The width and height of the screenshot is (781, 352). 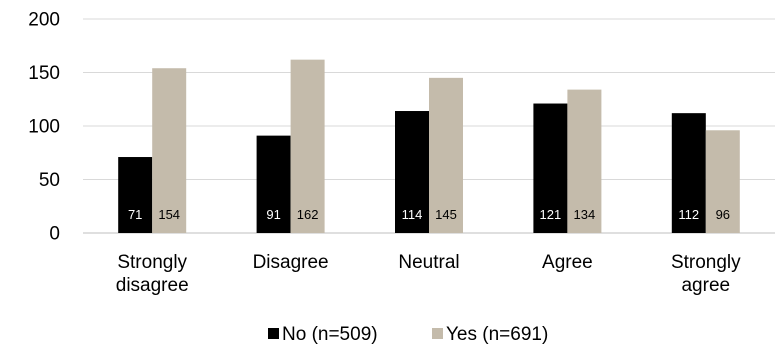 What do you see at coordinates (152, 285) in the screenshot?
I see `x-category-line: disagree` at bounding box center [152, 285].